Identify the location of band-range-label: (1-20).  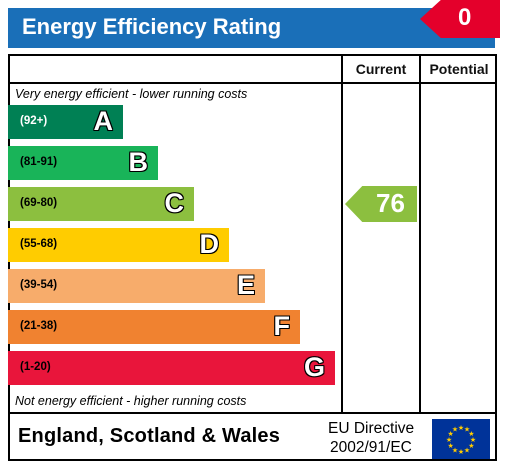
(35, 367).